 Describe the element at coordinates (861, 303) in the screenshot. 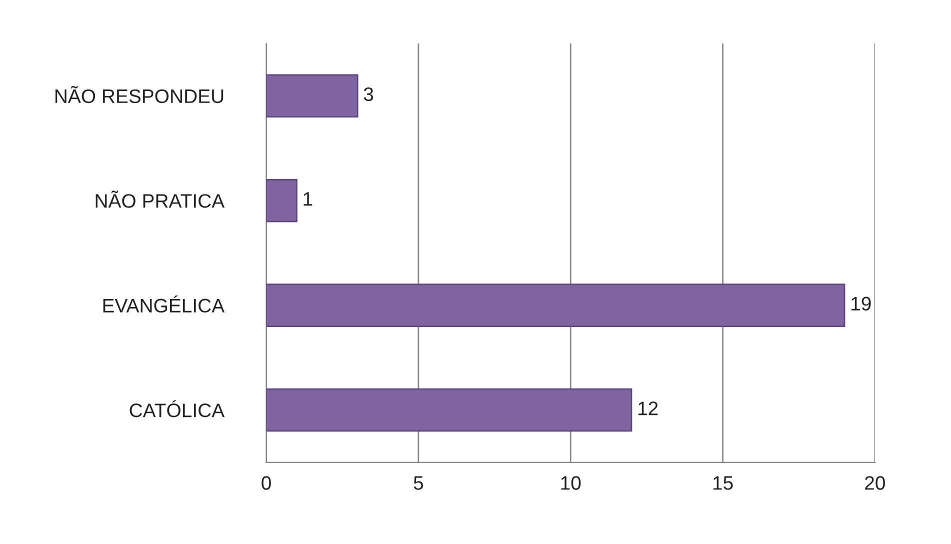

I see `data-label: 19` at that location.